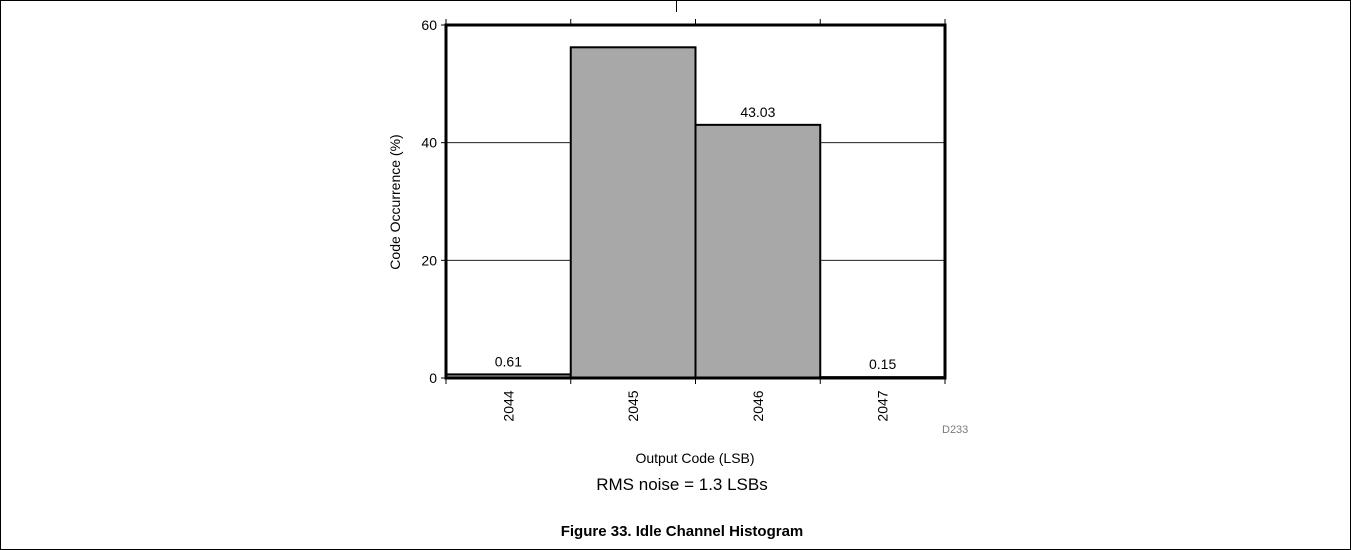 The height and width of the screenshot is (550, 1351). I want to click on bar-2045, so click(633, 213).